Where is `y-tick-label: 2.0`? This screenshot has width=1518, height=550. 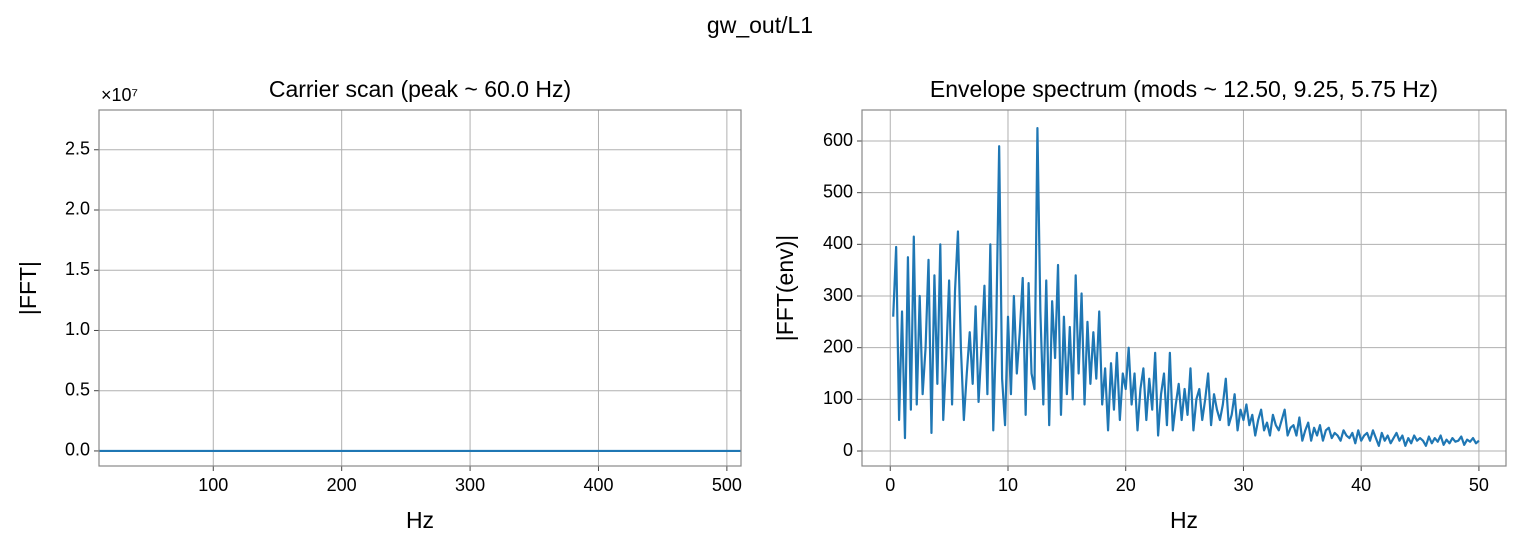
y-tick-label: 2.0 is located at coordinates (77, 209).